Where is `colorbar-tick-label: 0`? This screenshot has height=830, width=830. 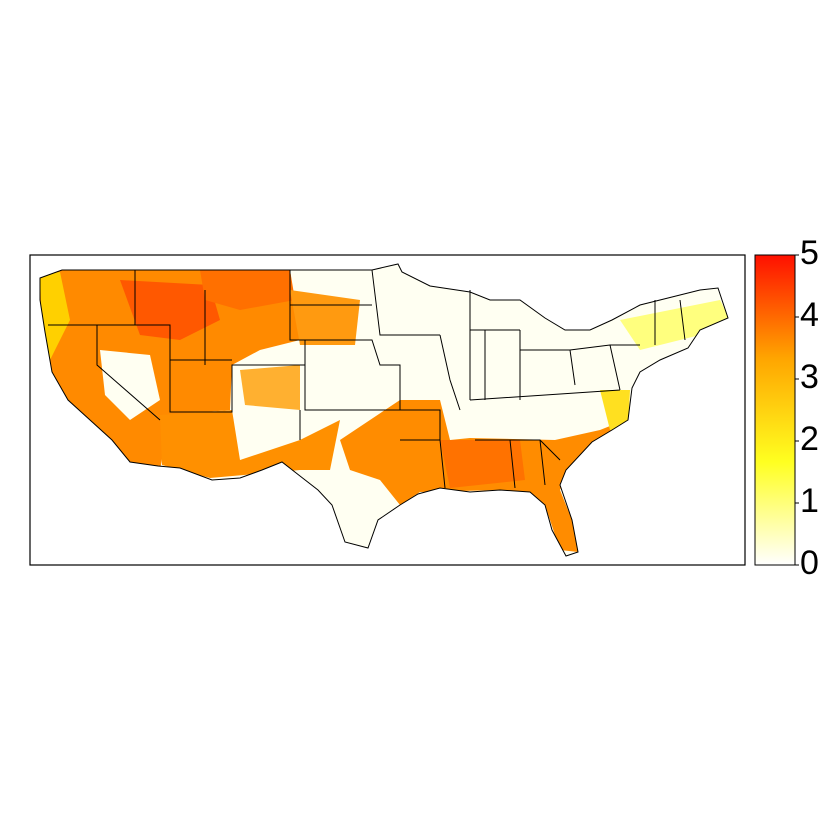 colorbar-tick-label: 0 is located at coordinates (809, 563).